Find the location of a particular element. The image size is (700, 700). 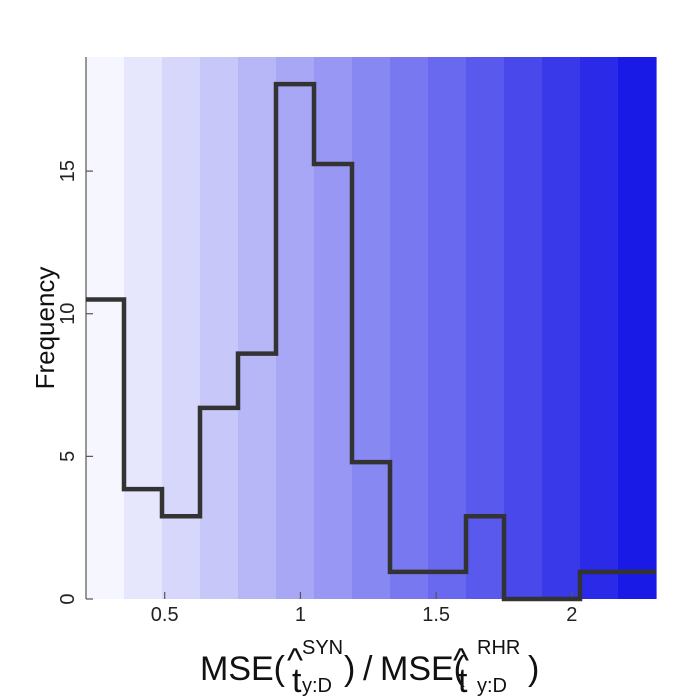

x-label-left-hat: ^ is located at coordinates (295, 661).